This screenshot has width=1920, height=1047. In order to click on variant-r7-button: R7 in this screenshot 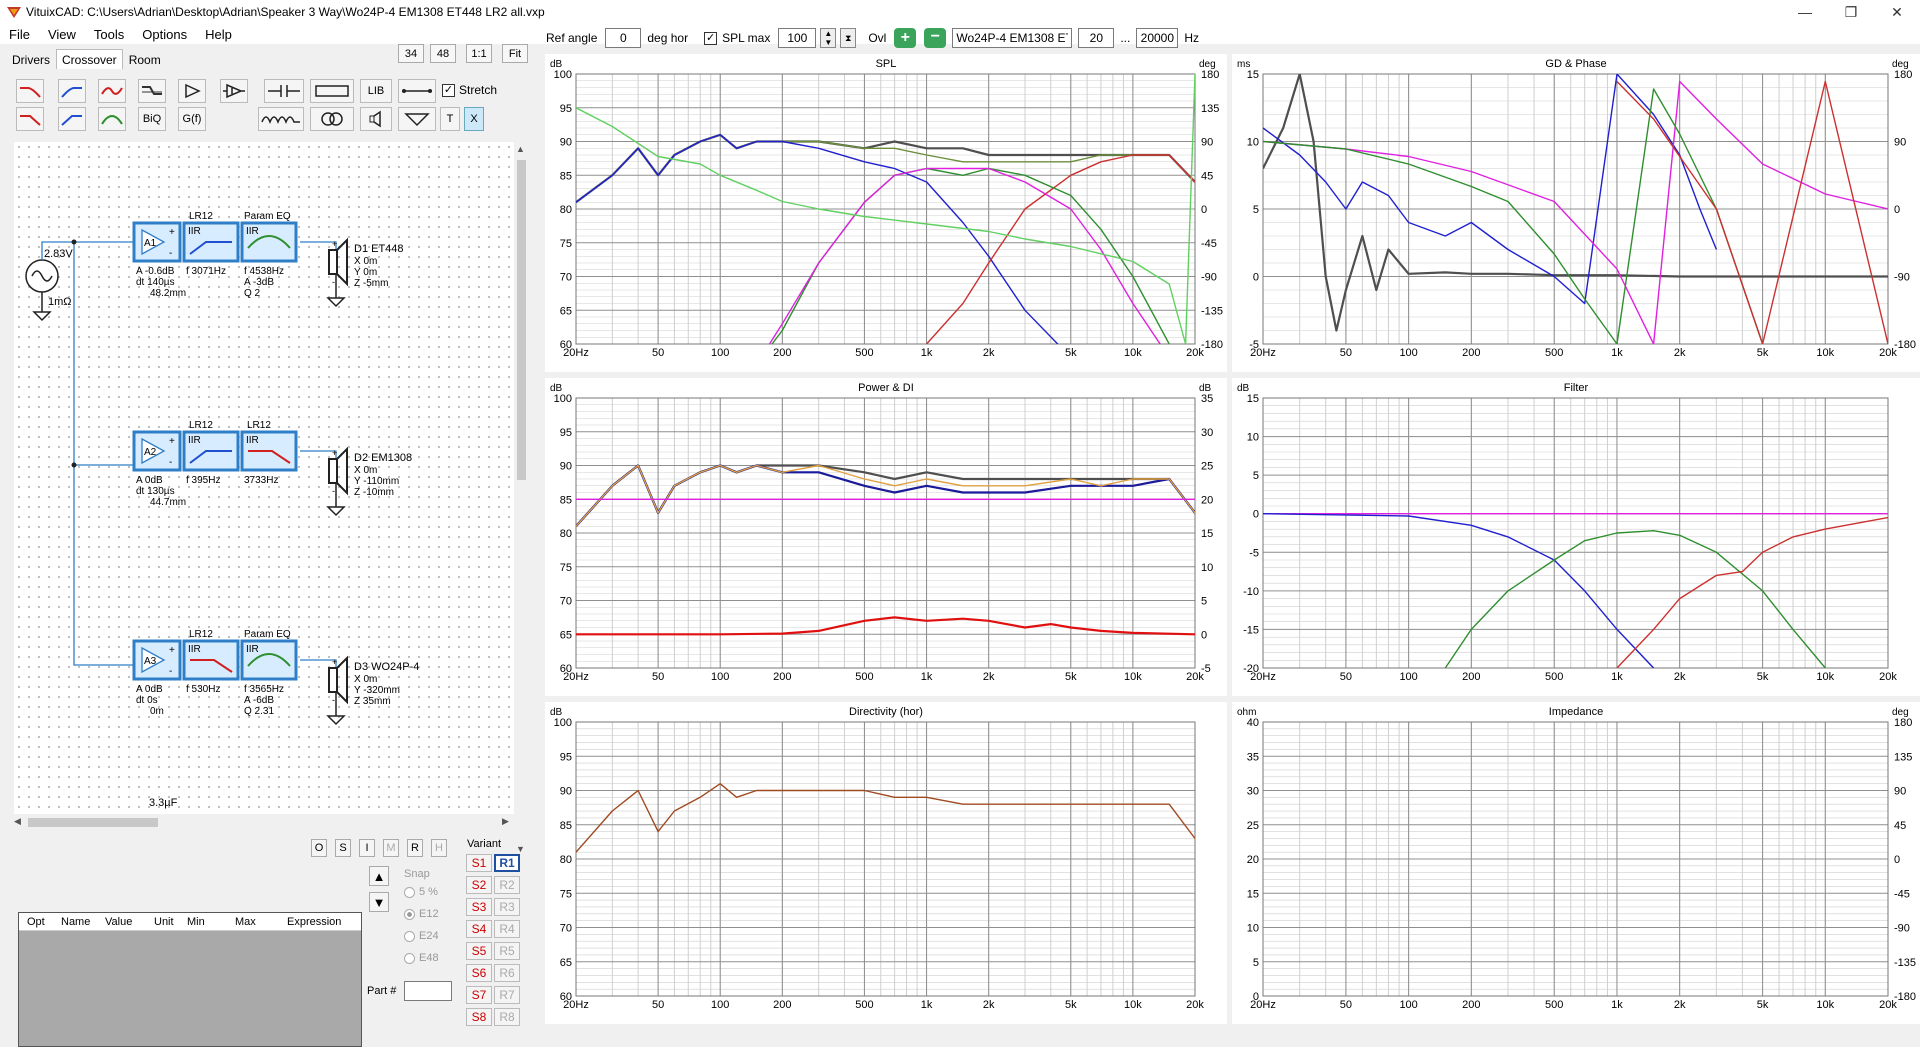, I will do `click(507, 995)`.